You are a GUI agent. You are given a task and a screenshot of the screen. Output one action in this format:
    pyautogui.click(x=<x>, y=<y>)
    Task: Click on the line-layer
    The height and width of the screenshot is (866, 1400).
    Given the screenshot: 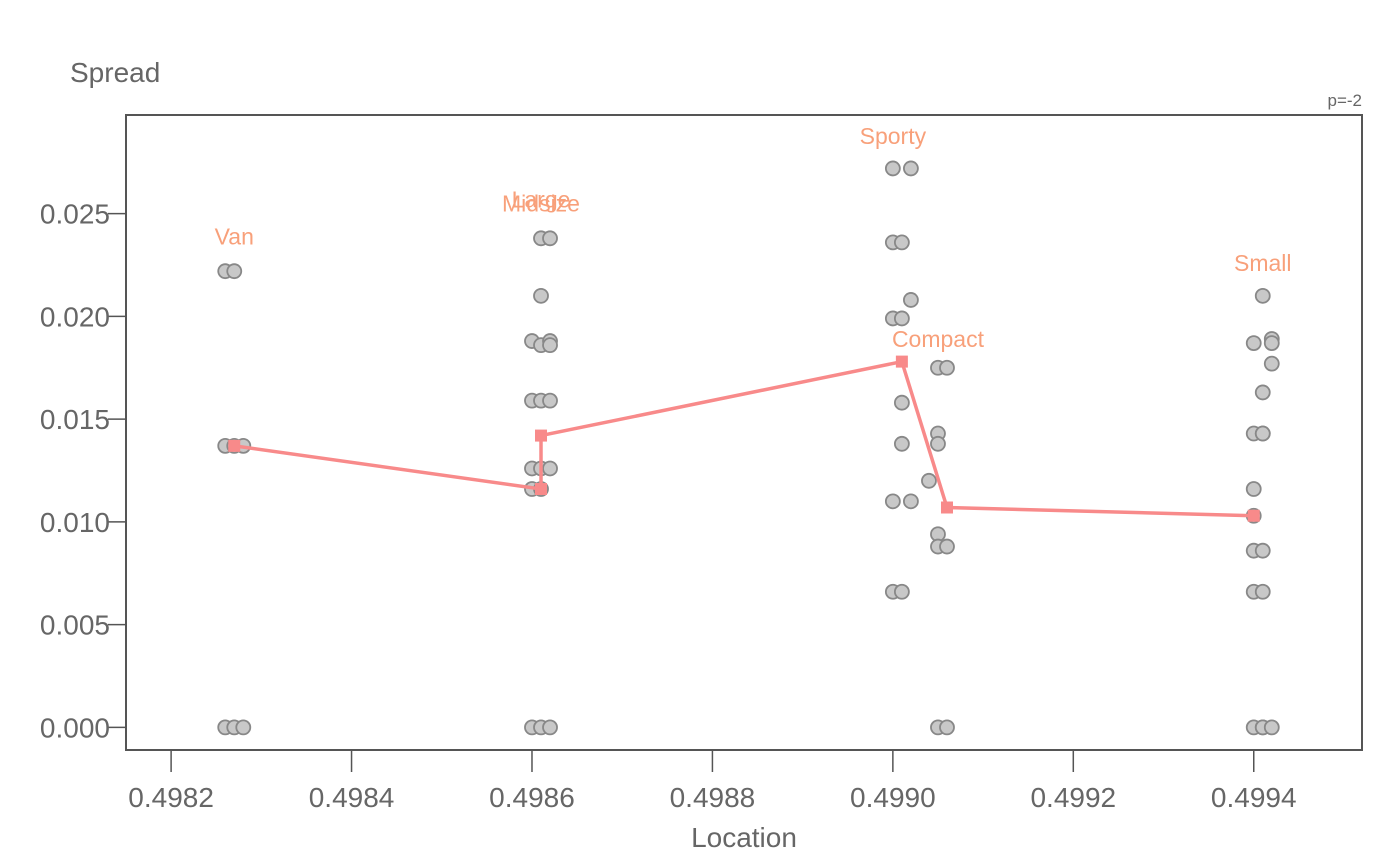 What is the action you would take?
    pyautogui.click(x=744, y=438)
    